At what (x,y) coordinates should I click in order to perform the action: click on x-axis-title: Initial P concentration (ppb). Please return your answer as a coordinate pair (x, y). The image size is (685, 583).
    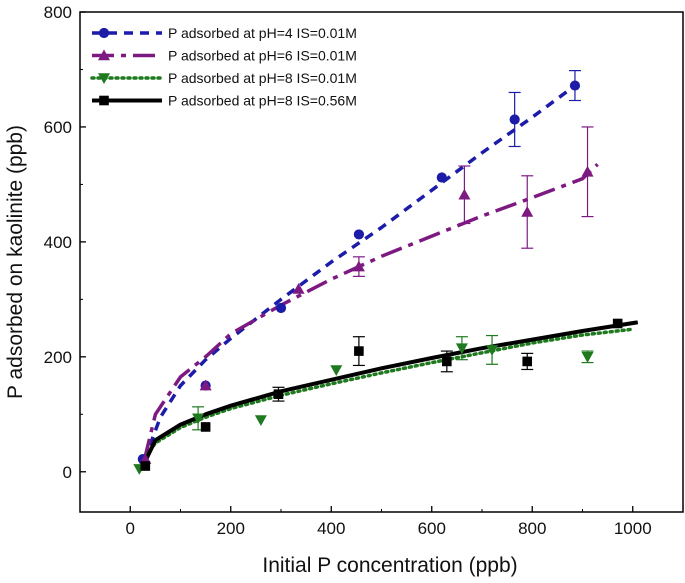
    Looking at the image, I should click on (389, 565).